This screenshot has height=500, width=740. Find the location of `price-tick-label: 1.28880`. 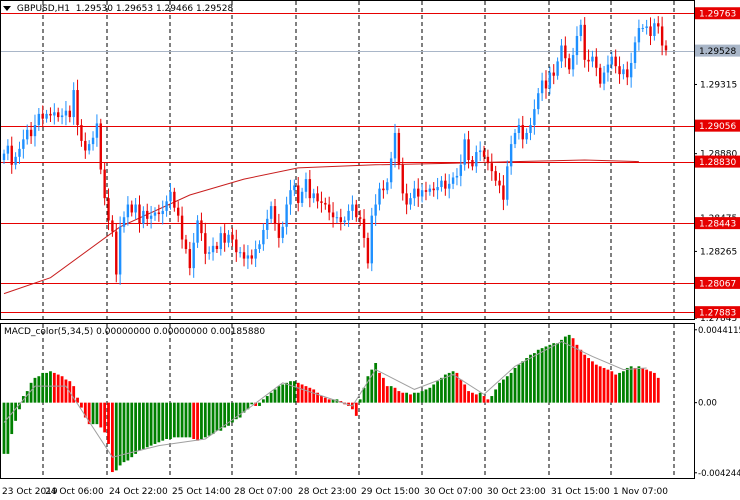

price-tick-label: 1.28880 is located at coordinates (718, 155).